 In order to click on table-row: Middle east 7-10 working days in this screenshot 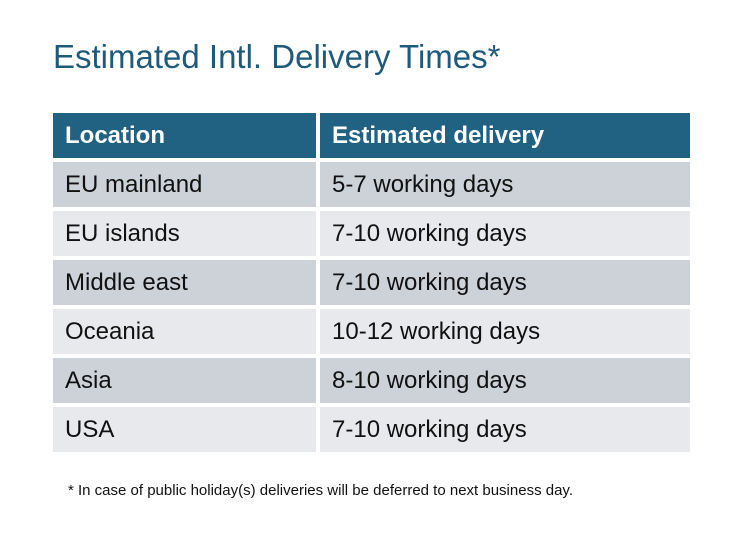, I will do `click(371, 282)`.